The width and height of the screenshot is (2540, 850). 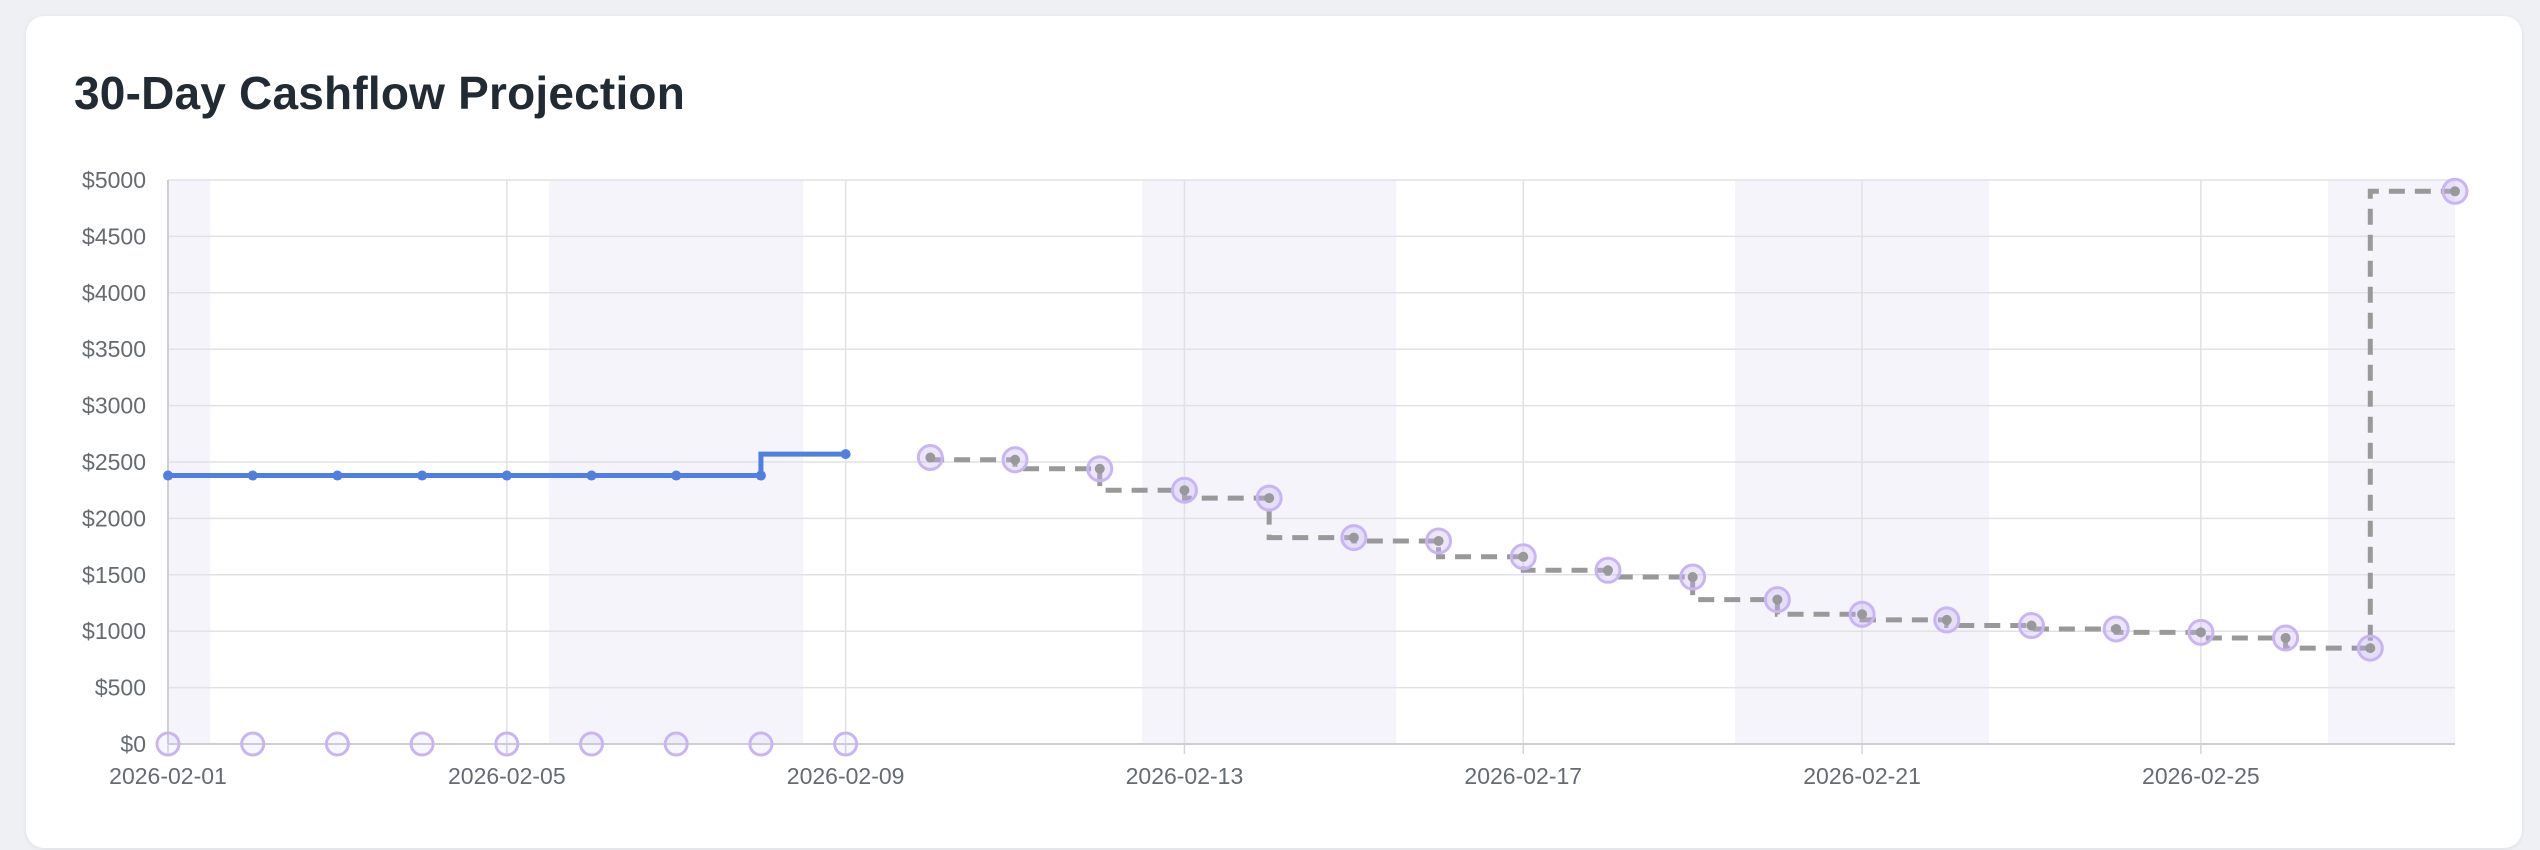 I want to click on x-tick-label: 2026-02-09, so click(x=846, y=776).